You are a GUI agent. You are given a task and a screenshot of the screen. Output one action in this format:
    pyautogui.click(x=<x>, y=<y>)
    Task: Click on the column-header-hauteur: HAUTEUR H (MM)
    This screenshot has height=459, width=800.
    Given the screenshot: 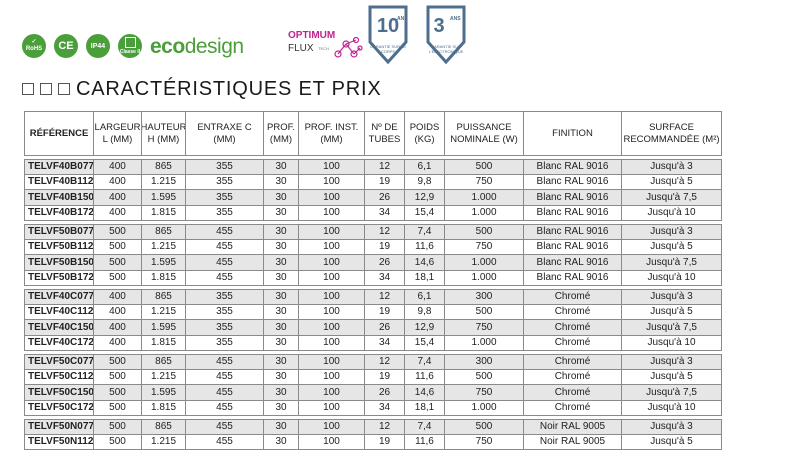 What is the action you would take?
    pyautogui.click(x=164, y=133)
    